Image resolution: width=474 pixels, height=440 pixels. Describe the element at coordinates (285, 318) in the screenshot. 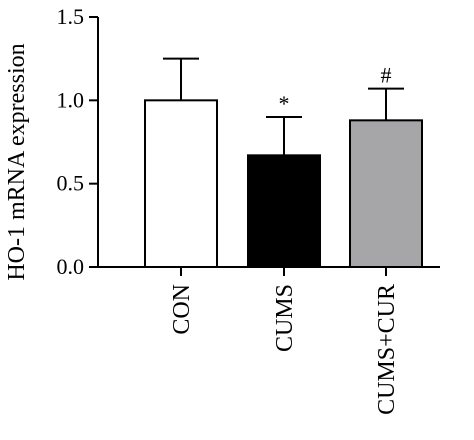

I see `x-category-label: CUMS` at that location.